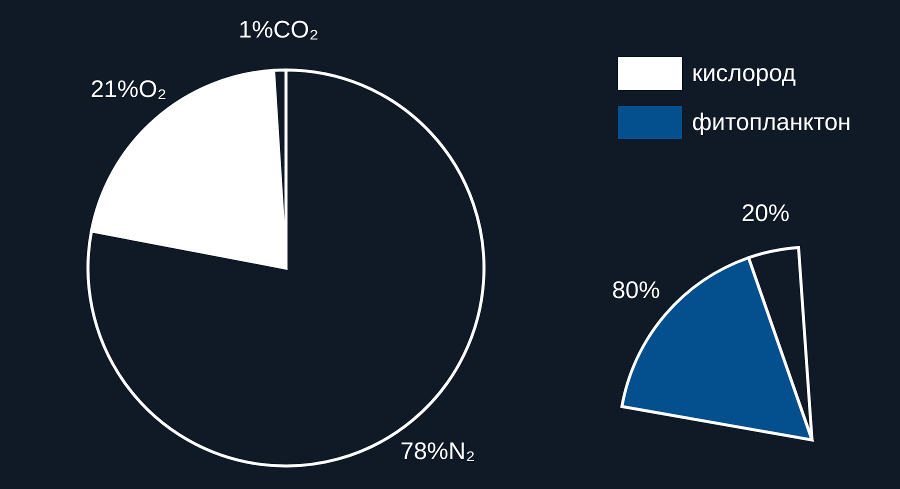  I want to click on data-label: 80%, so click(636, 290).